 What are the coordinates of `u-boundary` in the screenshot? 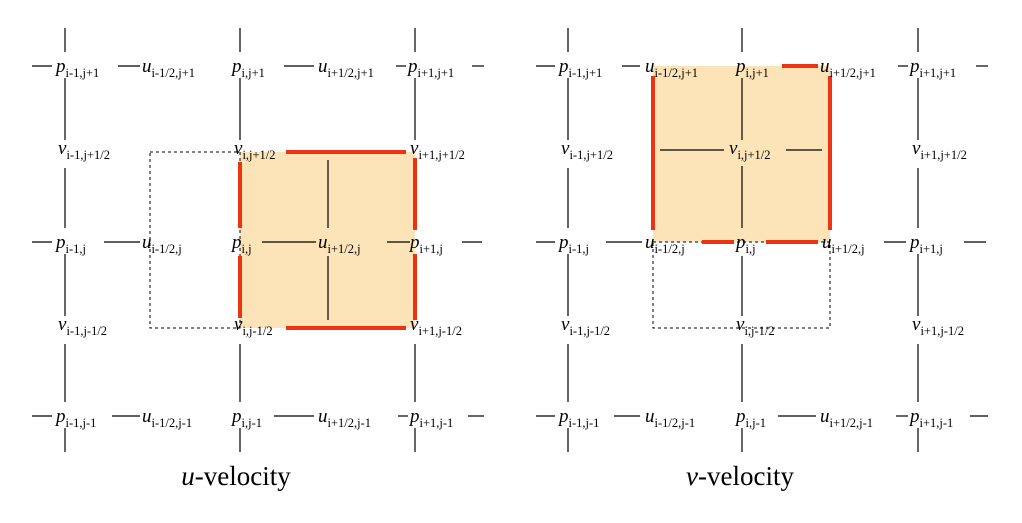 It's located at (327, 240).